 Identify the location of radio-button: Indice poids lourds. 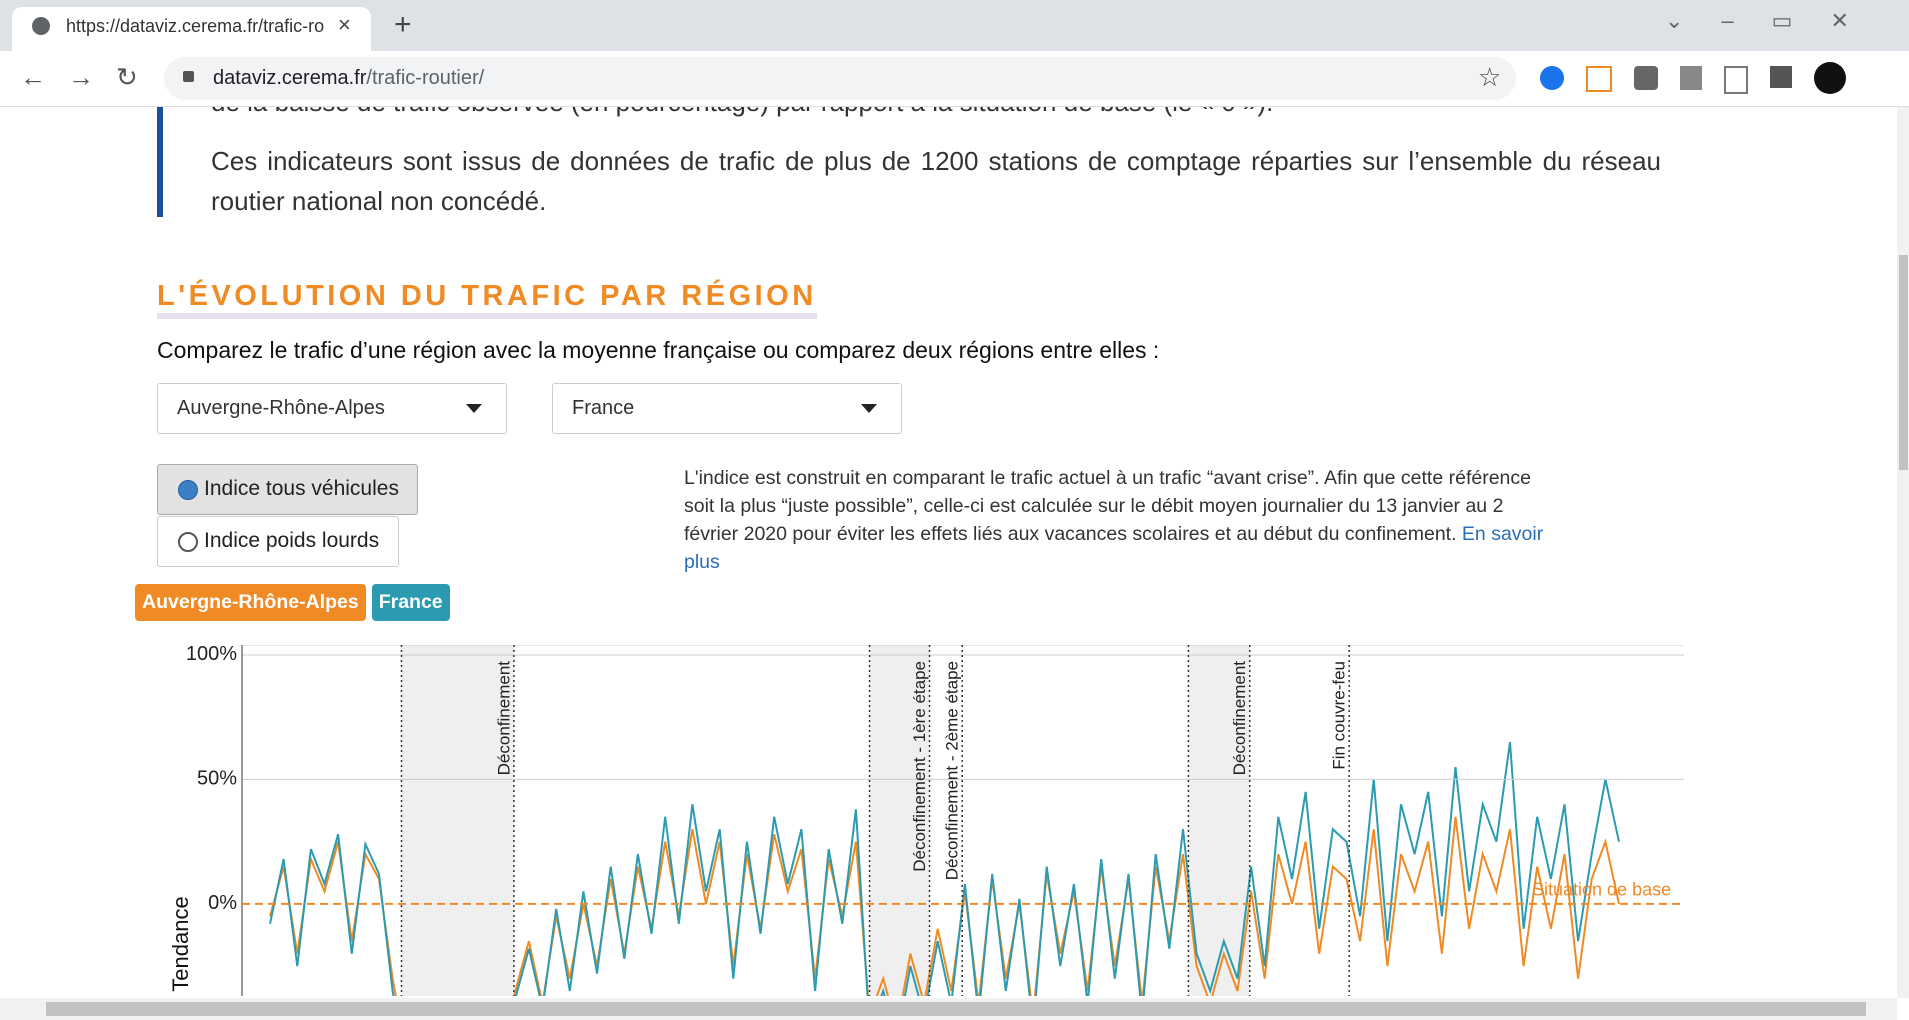
(278, 541).